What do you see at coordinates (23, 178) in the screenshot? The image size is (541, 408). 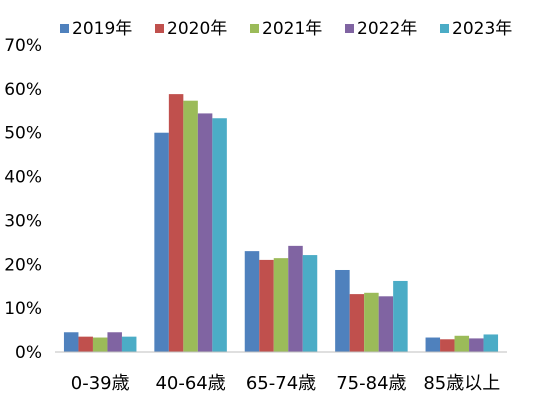 I see `y-tick-label: 40%` at bounding box center [23, 178].